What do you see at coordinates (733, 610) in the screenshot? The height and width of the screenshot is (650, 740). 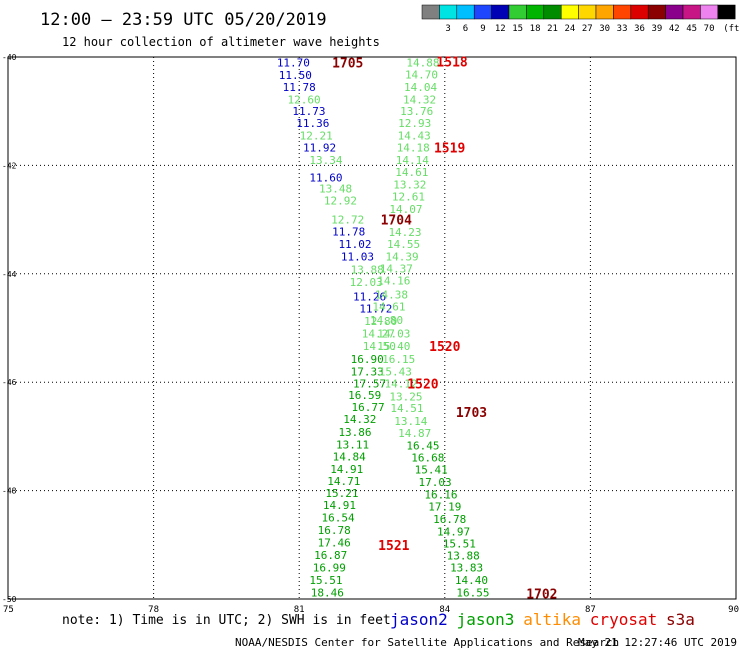 I see `x-tick-label: 90` at bounding box center [733, 610].